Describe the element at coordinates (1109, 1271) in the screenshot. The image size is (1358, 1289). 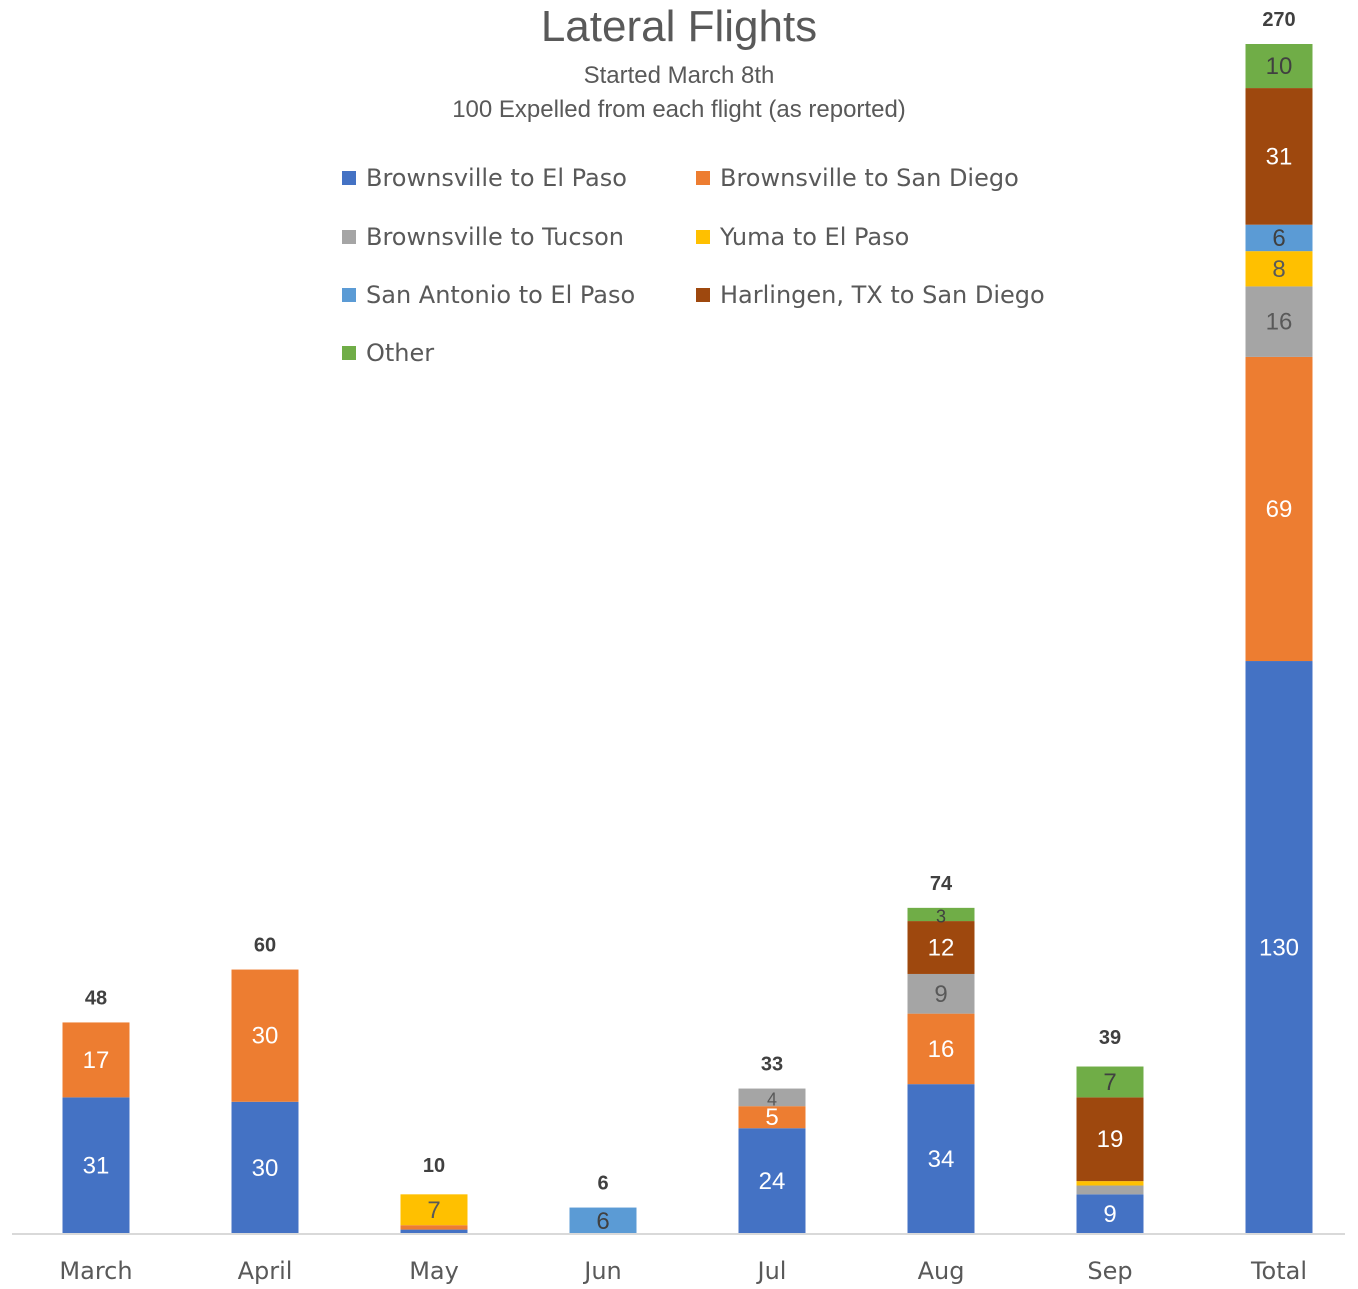
I see `x-tick-label: Sep` at that location.